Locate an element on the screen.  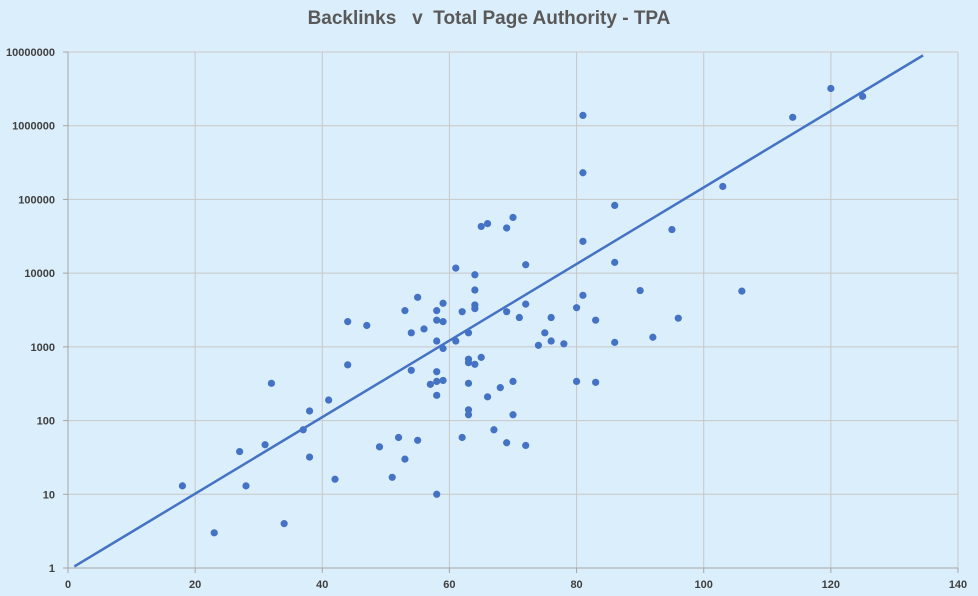
y-tick-label: 100 is located at coordinates (46, 422).